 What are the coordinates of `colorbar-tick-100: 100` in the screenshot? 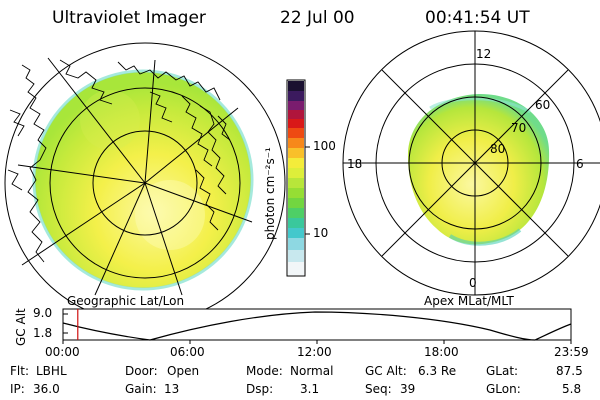 It's located at (324, 146).